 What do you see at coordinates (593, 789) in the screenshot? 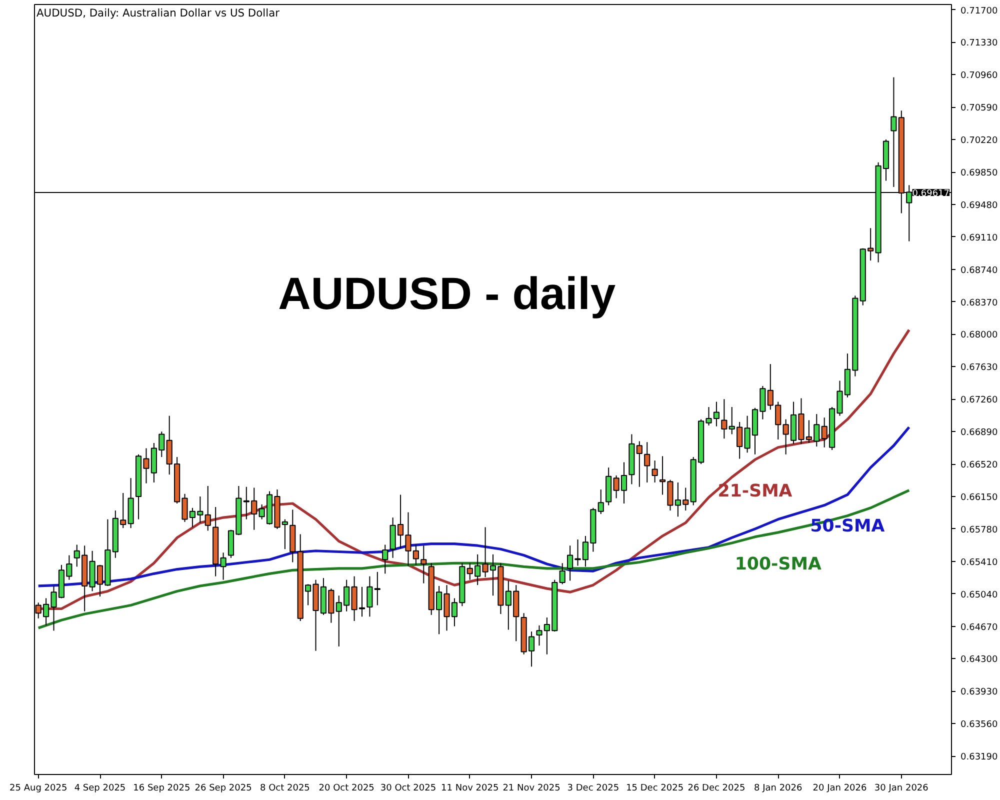
I see `x-tick-label: 3 Dec 2025` at bounding box center [593, 789].